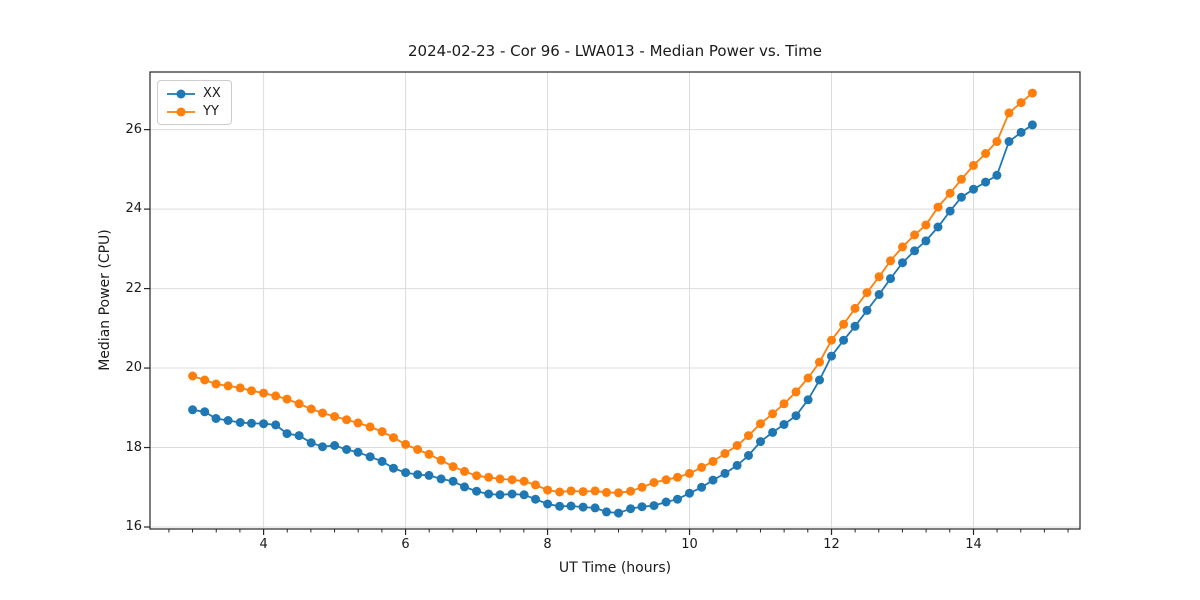 Image resolution: width=1200 pixels, height=600 pixels. Describe the element at coordinates (181, 93) in the screenshot. I see `legend-marker-xx-icon` at that location.